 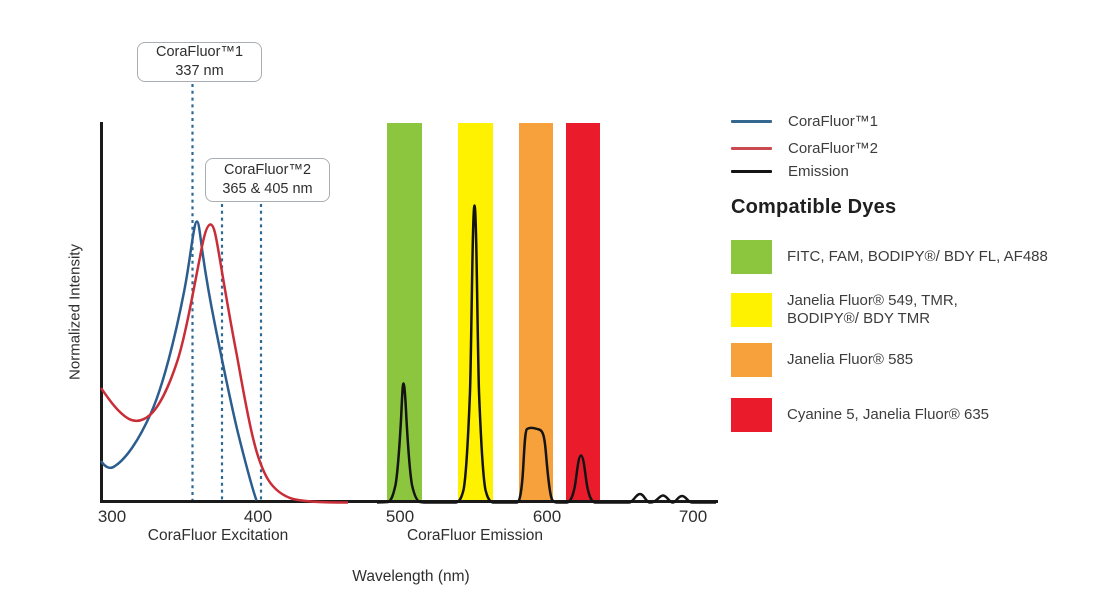 I want to click on emission-section-label: CoraFluor Emission, so click(x=475, y=535).